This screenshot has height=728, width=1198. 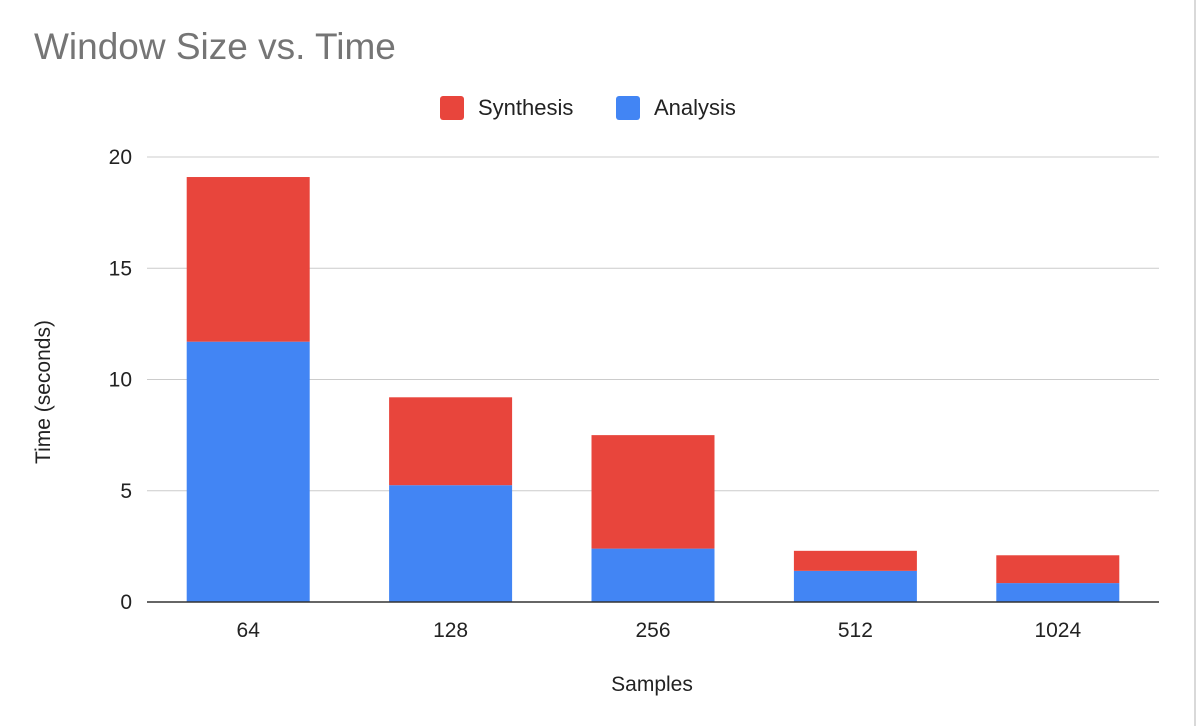 I want to click on chart-title: Window Size vs. Time, so click(x=215, y=46).